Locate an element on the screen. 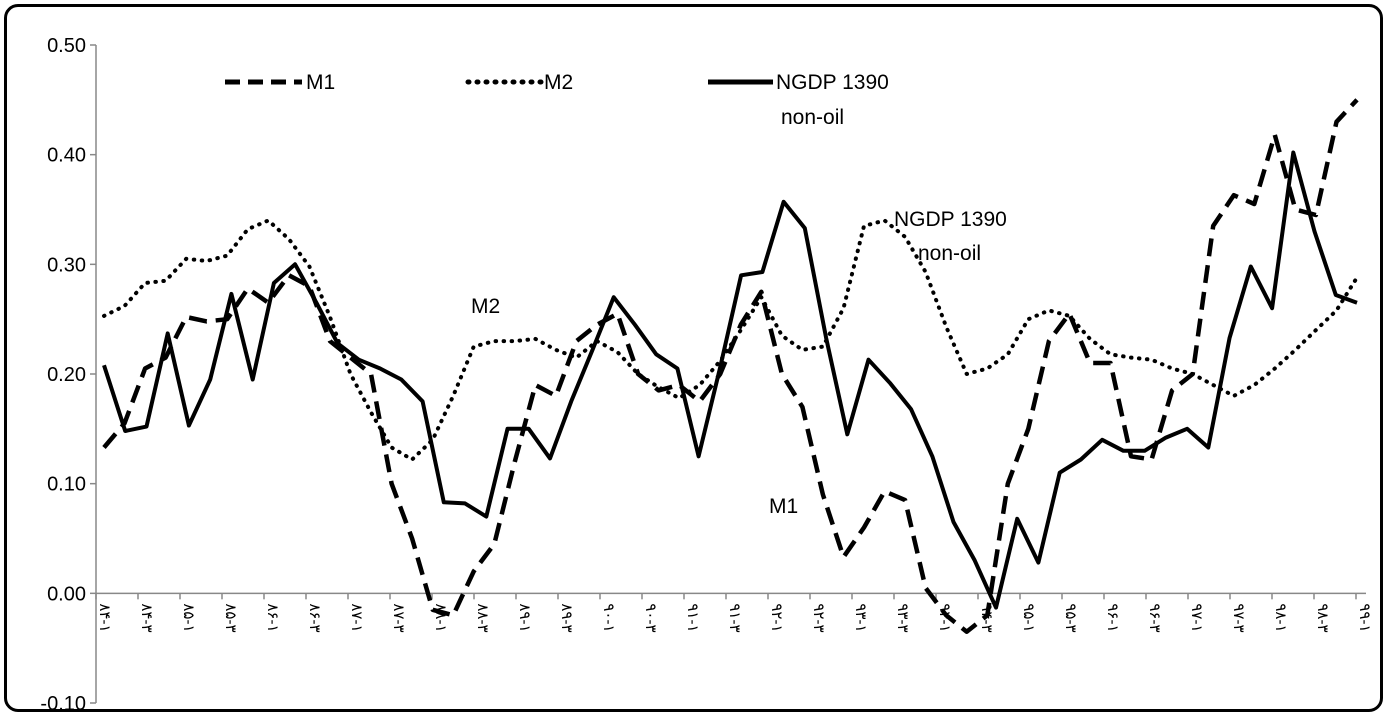 This screenshot has height=718, width=1391. x-tick-label: ۹۱-۳ is located at coordinates (734, 617).